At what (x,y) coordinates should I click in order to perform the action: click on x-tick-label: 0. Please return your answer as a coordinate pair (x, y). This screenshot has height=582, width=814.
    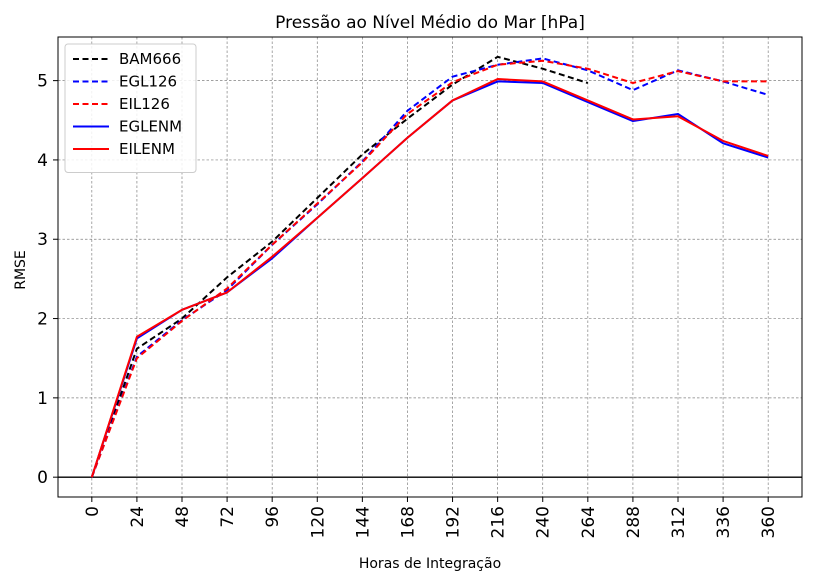
    Looking at the image, I should click on (93, 511).